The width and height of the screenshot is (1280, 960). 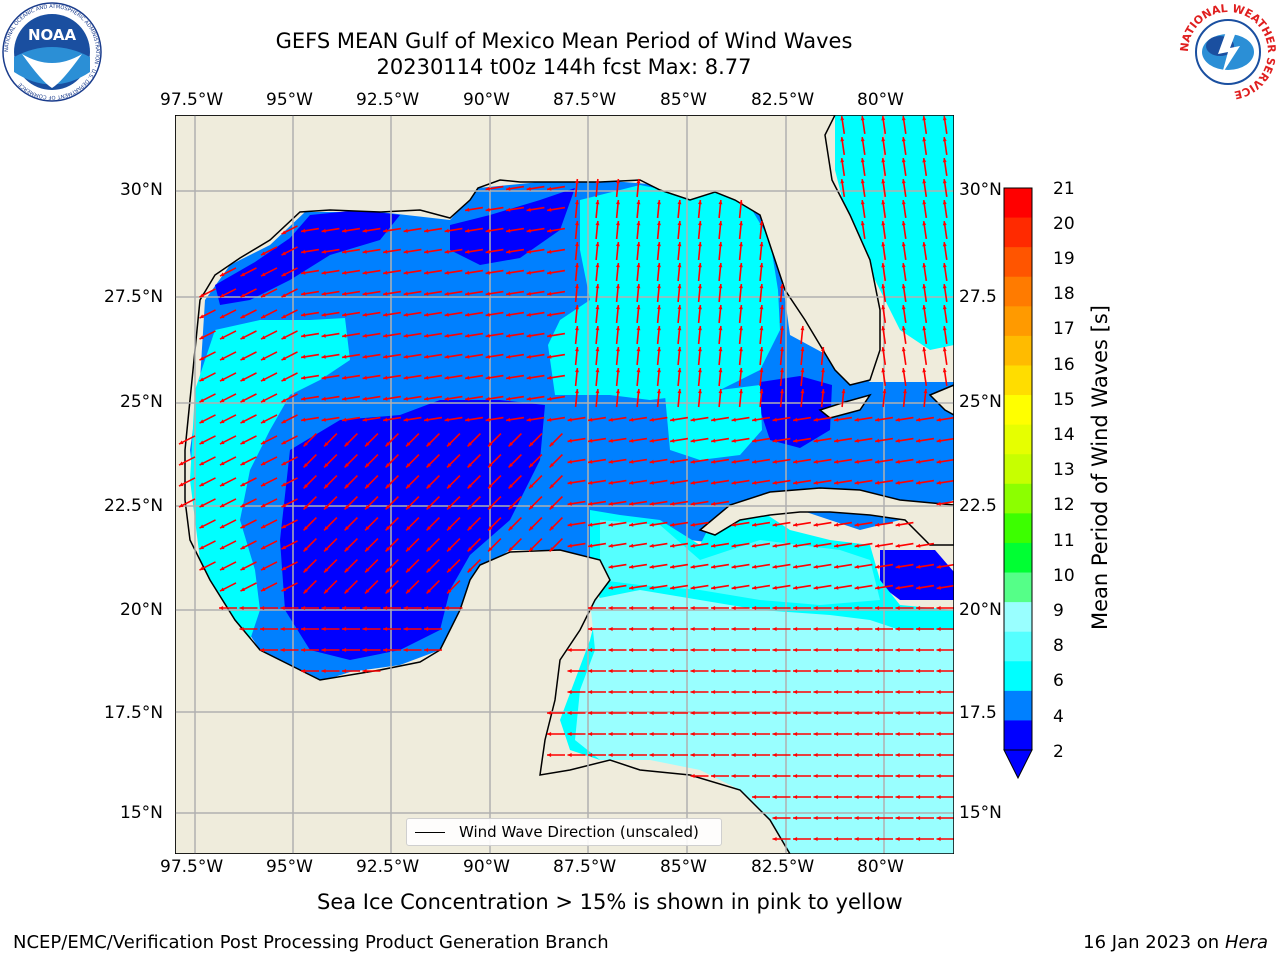 What do you see at coordinates (1058, 681) in the screenshot?
I see `colorbar-tick: 6` at bounding box center [1058, 681].